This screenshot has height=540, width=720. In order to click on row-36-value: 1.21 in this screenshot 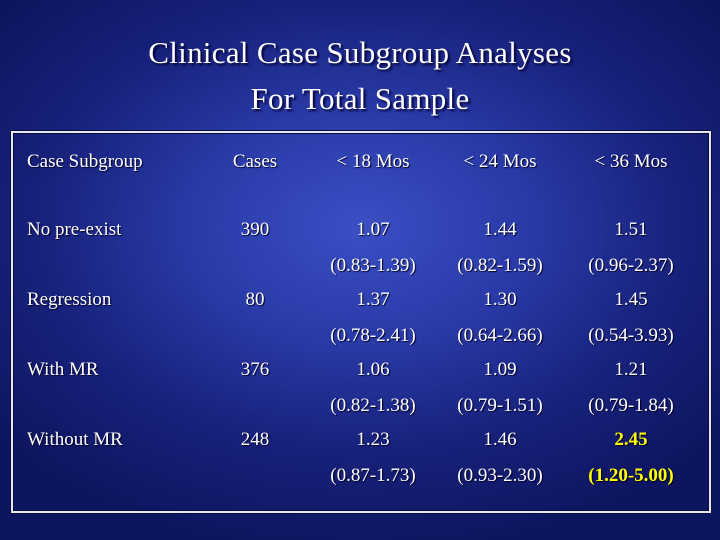, I will do `click(631, 369)`.